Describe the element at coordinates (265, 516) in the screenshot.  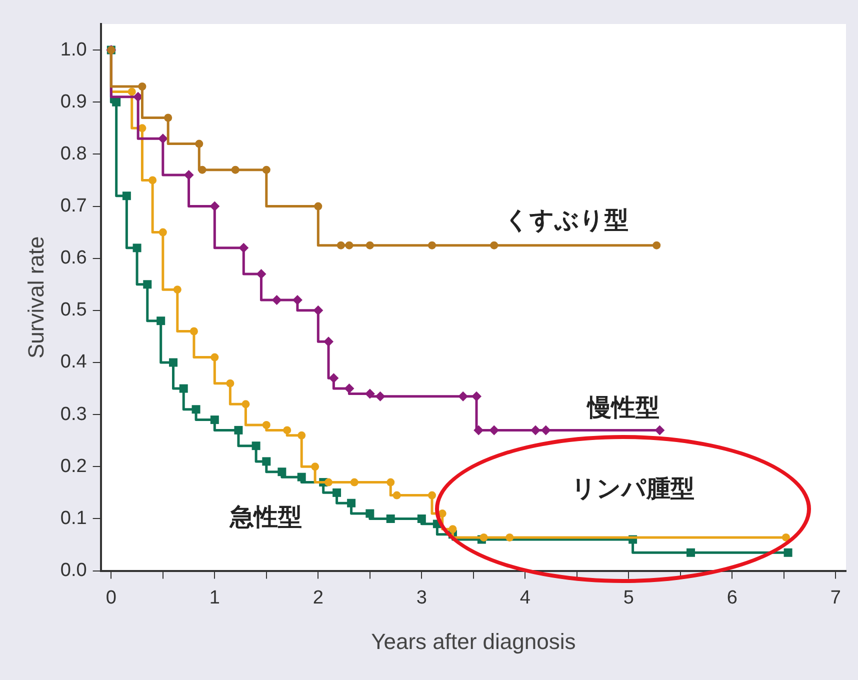
I see `series-label: 急性型` at that location.